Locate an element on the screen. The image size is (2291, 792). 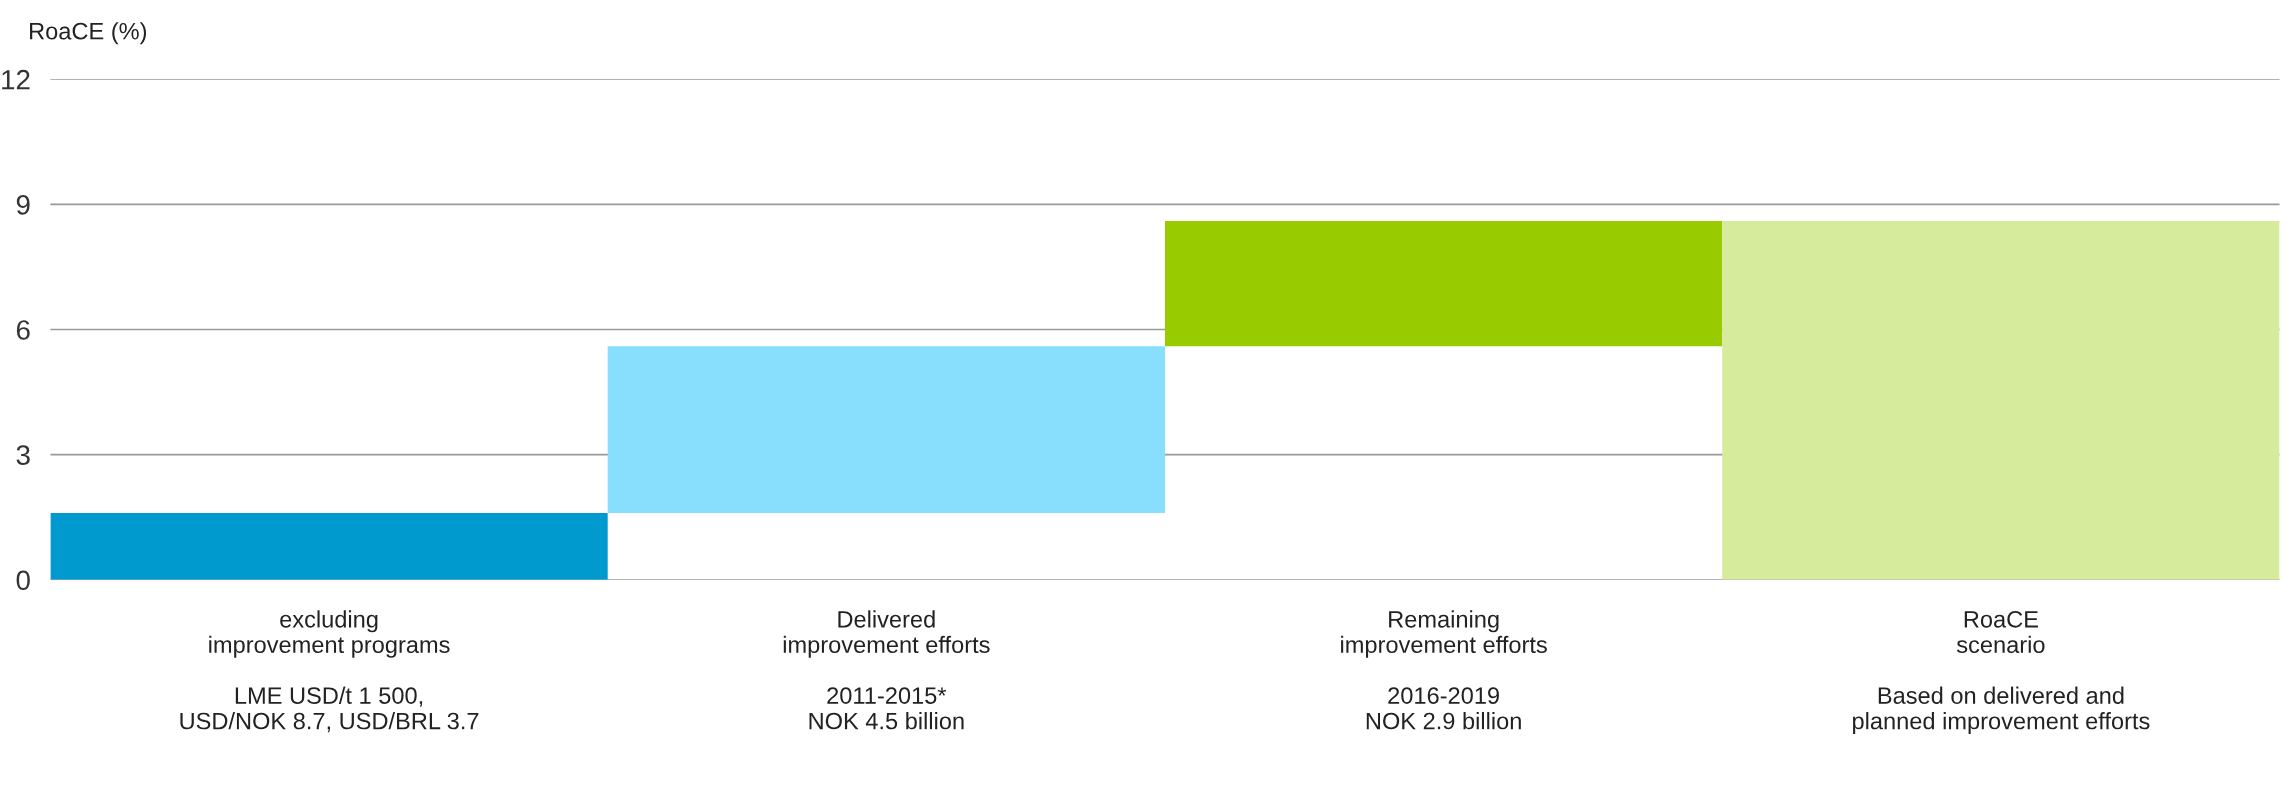
category-label: Delivered improvement efforts 2011-2015* NOK 4.5 billion is located at coordinates (886, 670).